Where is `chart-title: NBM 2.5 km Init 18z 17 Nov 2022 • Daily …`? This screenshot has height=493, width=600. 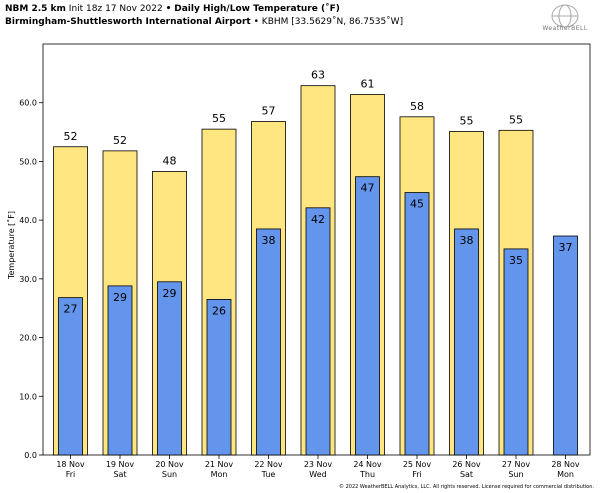
chart-title: NBM 2.5 km Init 18z 17 Nov 2022 • Daily … is located at coordinates (204, 16).